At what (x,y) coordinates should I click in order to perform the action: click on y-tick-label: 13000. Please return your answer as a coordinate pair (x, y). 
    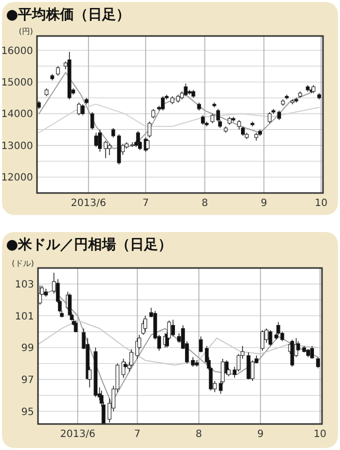
    Looking at the image, I should click on (17, 146).